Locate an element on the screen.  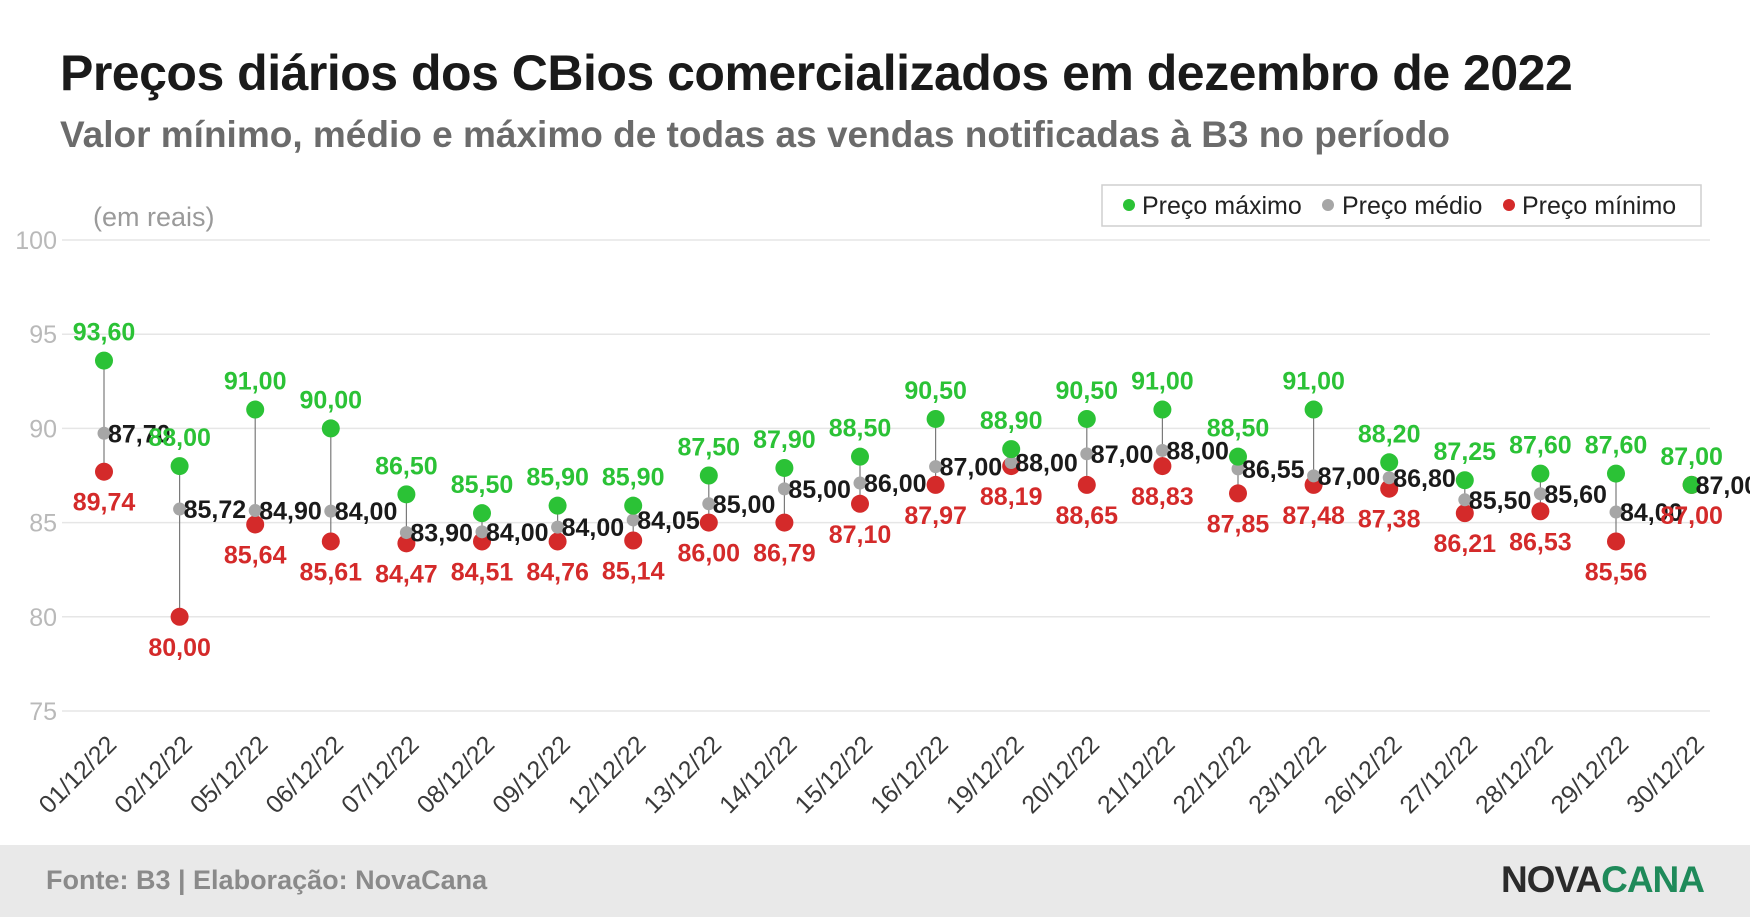
avg-point-22/12/22 is located at coordinates (1238, 469).